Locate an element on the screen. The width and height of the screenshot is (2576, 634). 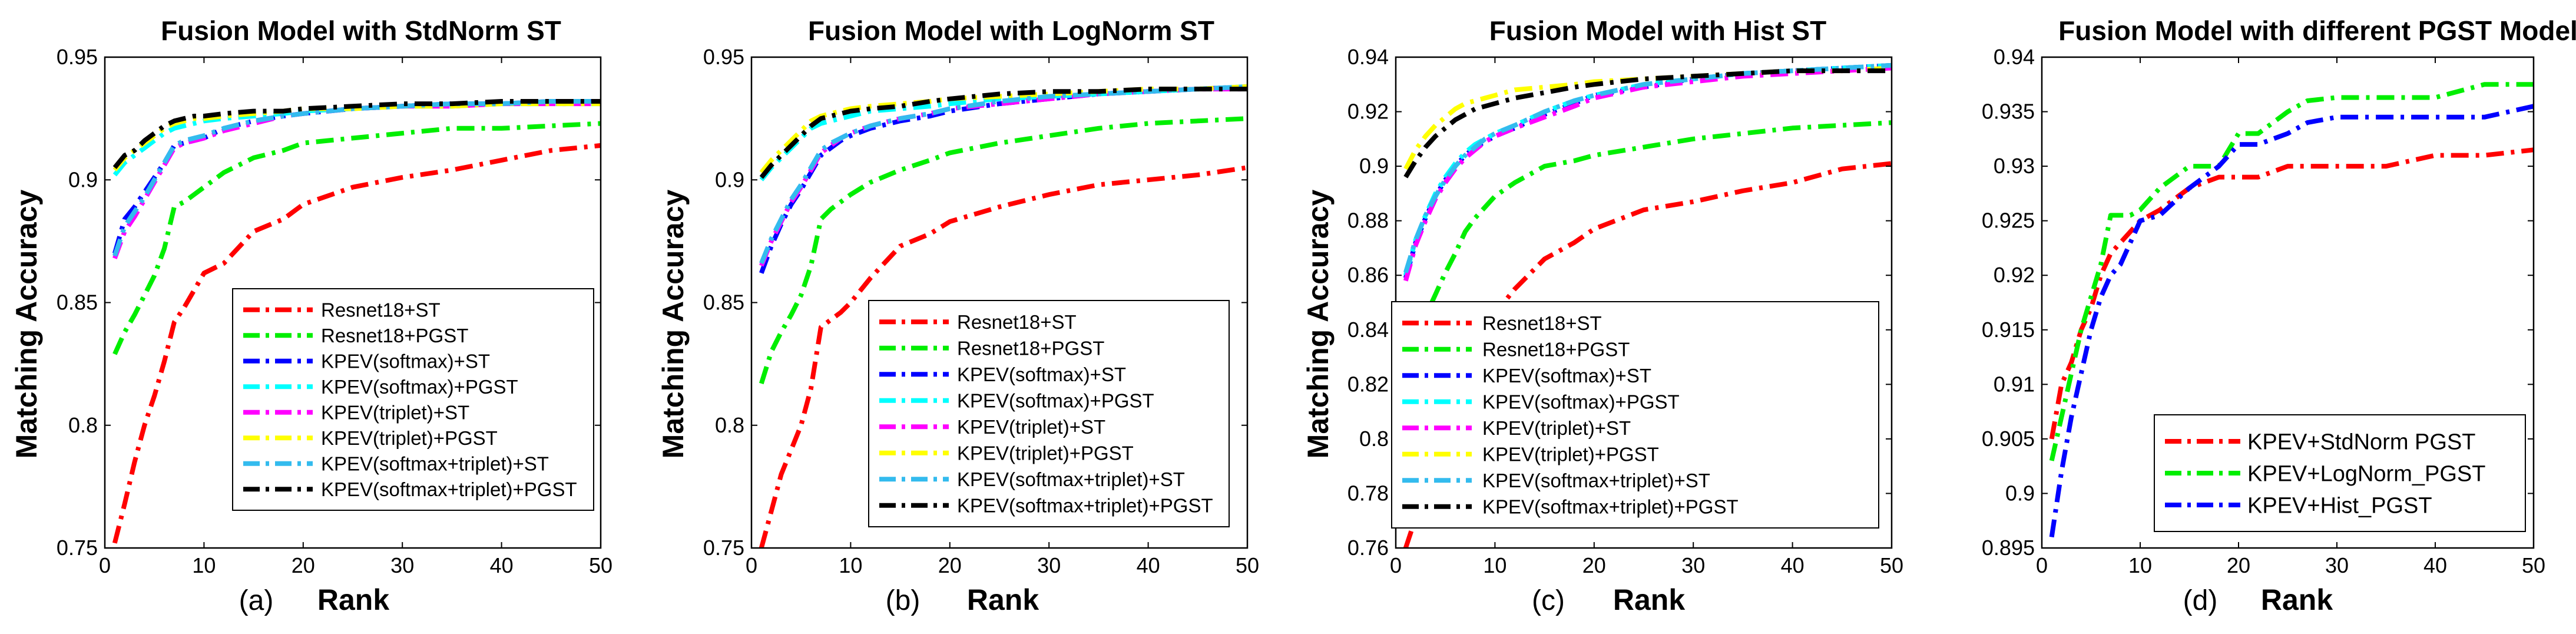
chart-title: Fusion Model with Hist ST is located at coordinates (1657, 30).